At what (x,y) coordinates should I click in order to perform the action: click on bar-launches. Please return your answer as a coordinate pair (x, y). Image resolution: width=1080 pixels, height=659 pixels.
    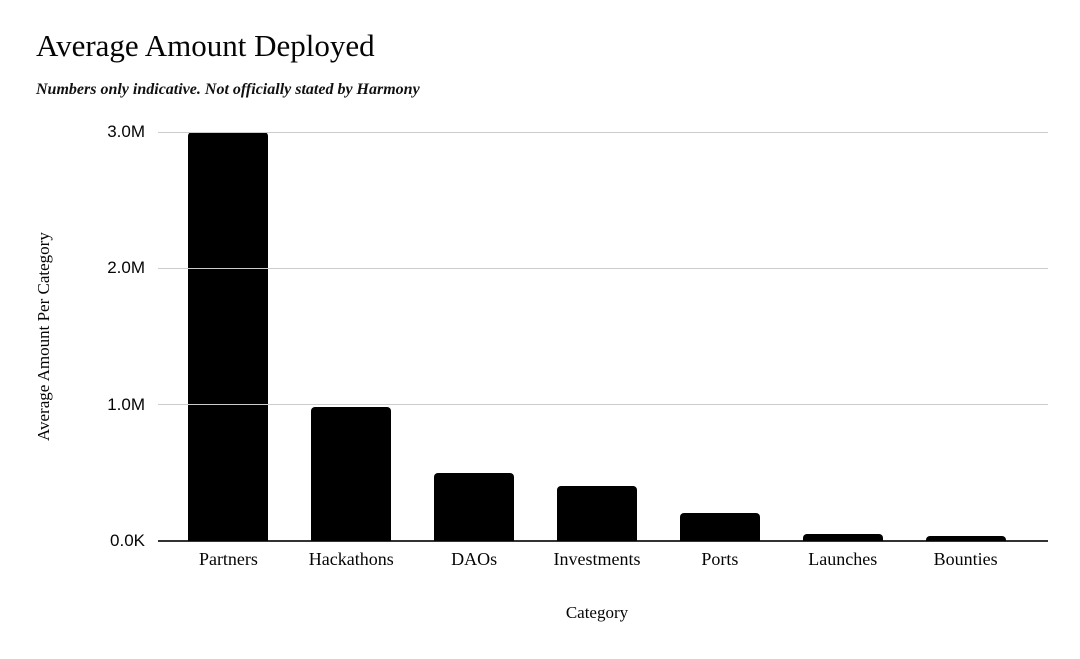
    Looking at the image, I should click on (842, 537).